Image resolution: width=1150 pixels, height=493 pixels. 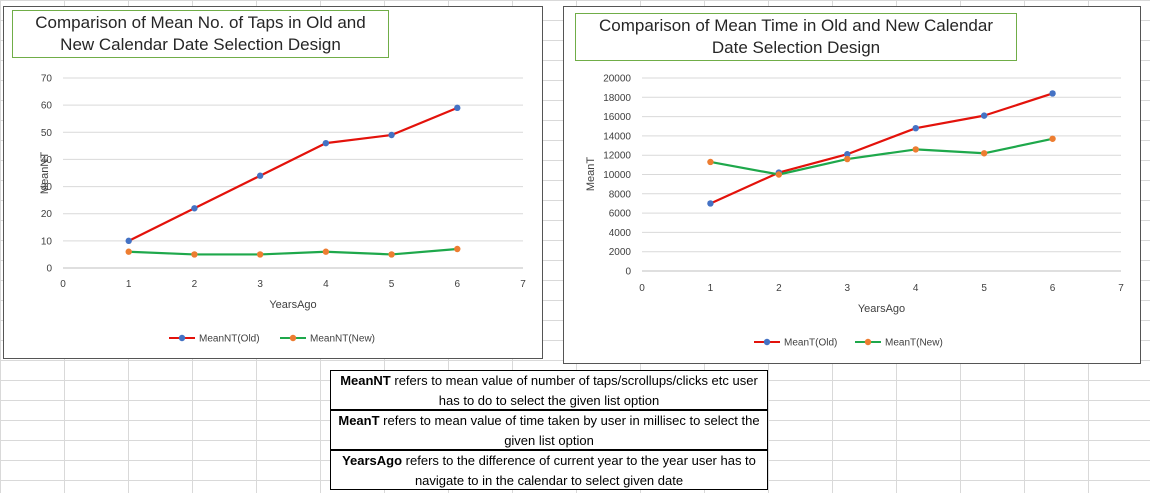 What do you see at coordinates (620, 252) in the screenshot?
I see `y-tick-label: 2000` at bounding box center [620, 252].